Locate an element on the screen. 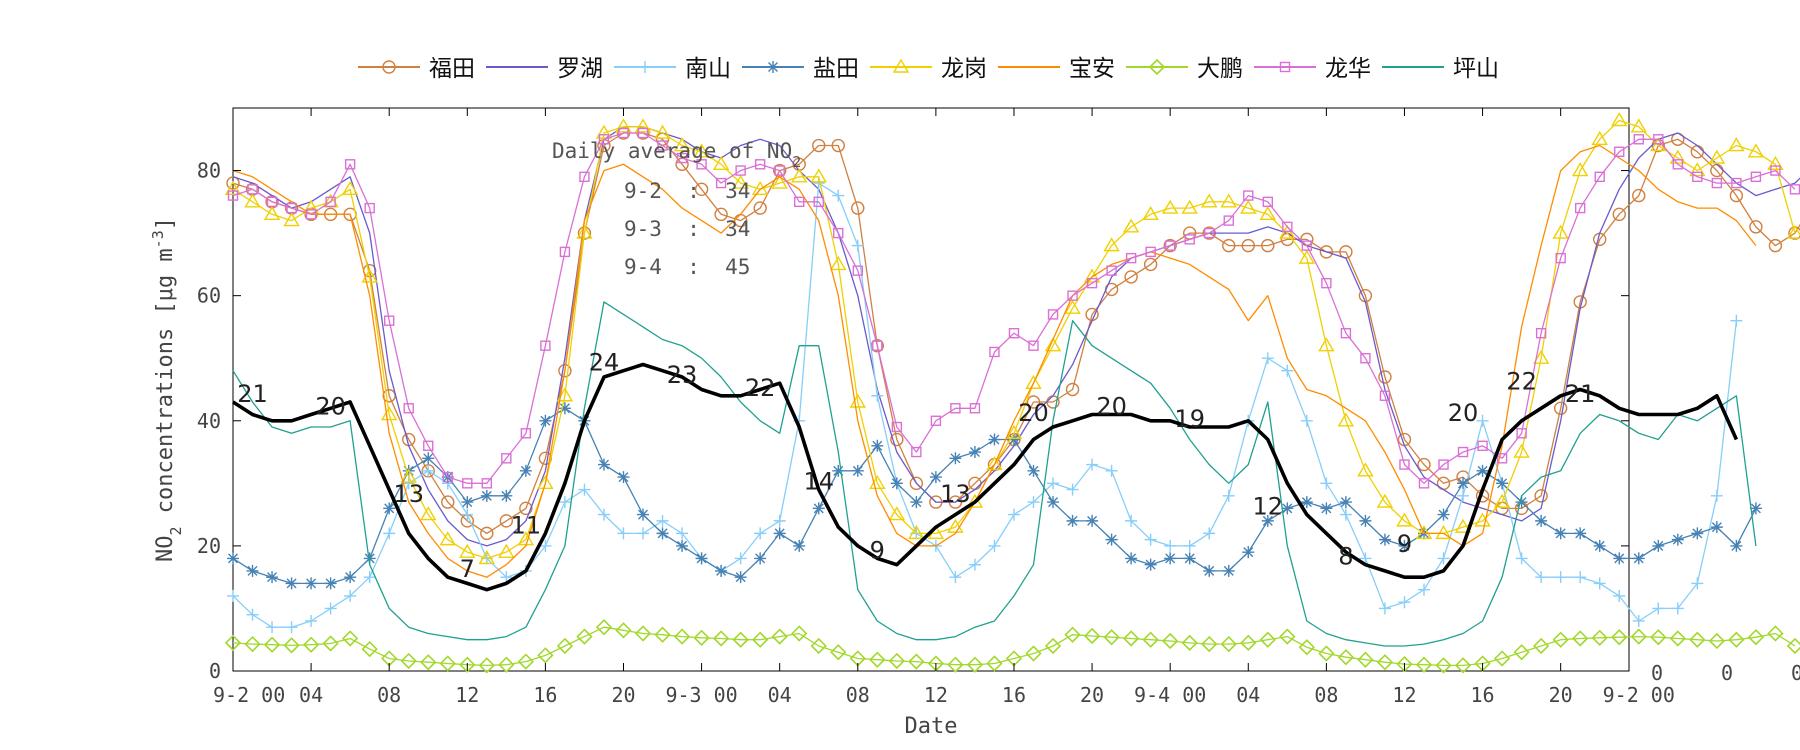 The width and height of the screenshot is (1800, 750). legend-label: 南山 is located at coordinates (708, 69).